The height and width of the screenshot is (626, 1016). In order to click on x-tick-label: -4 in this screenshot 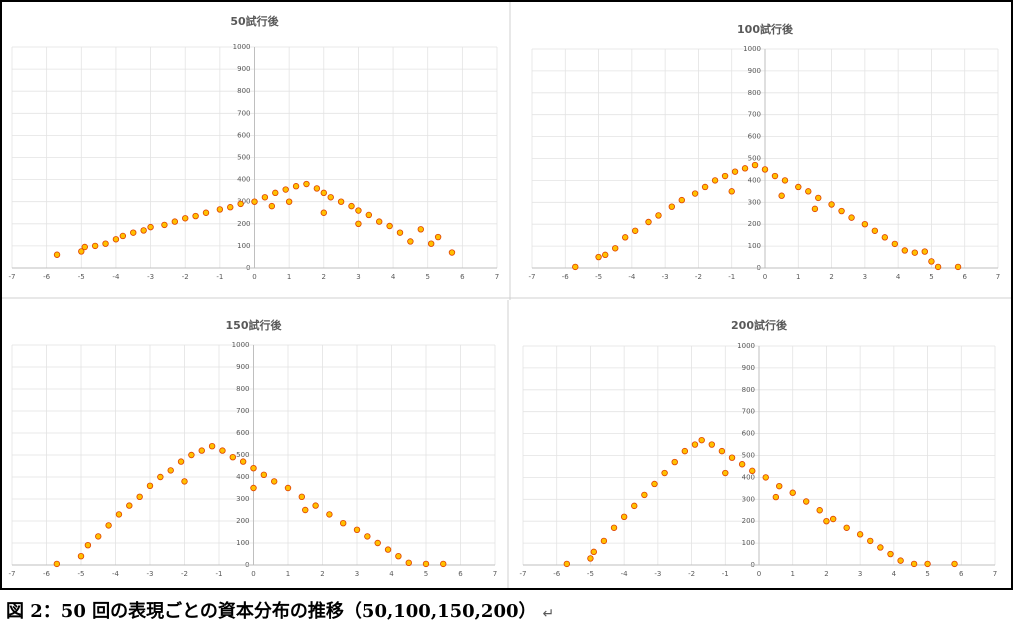, I will do `click(625, 574)`.